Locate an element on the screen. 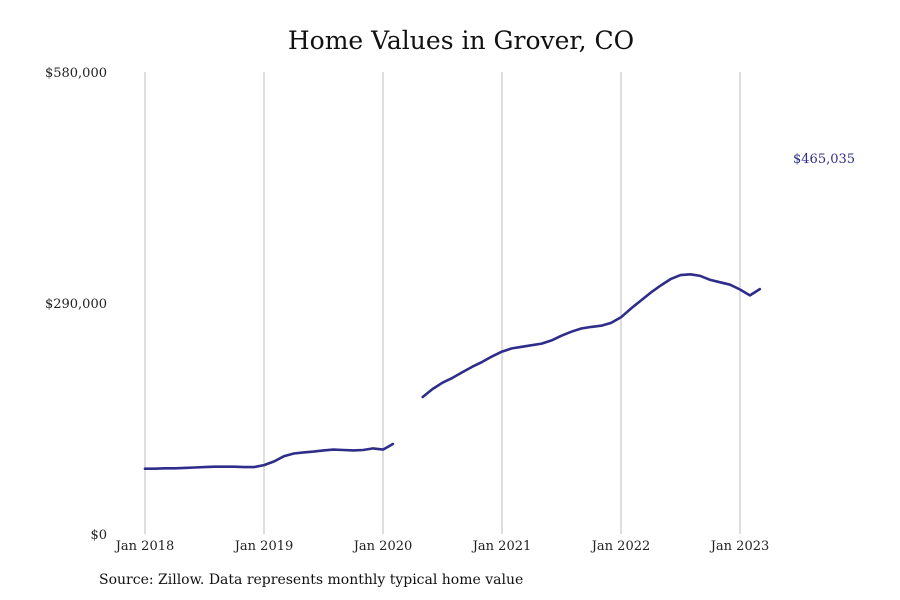 The height and width of the screenshot is (600, 900). x-tick-label: Jan 2018 is located at coordinates (144, 546).